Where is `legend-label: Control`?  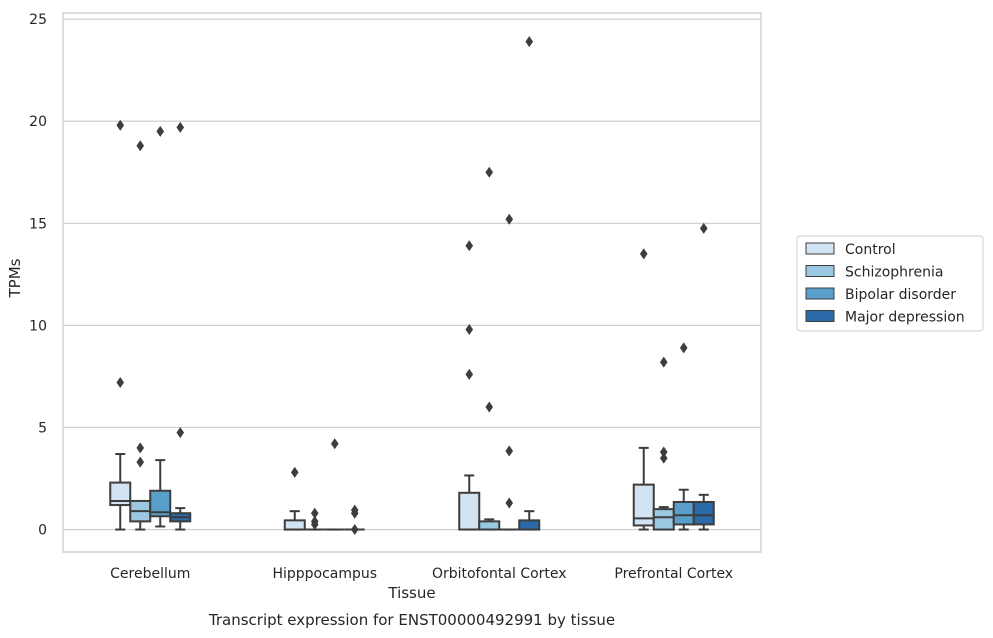 legend-label: Control is located at coordinates (870, 250).